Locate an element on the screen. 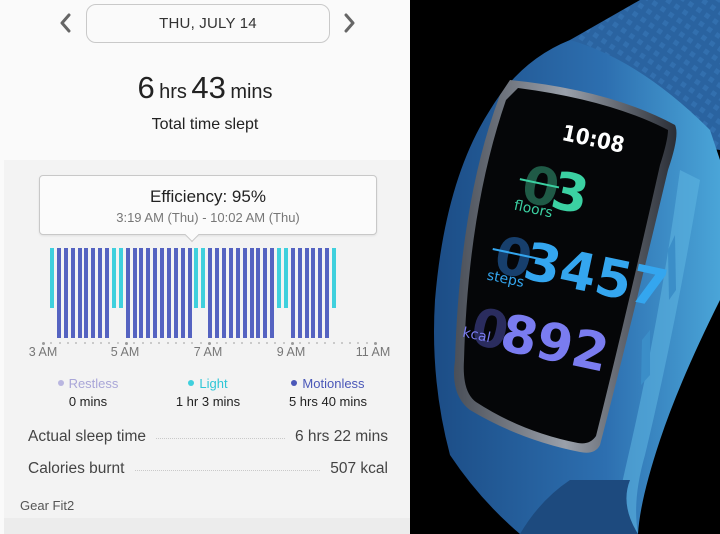  legend-motionless-value: 5 hrs 40 mins is located at coordinates (328, 401).